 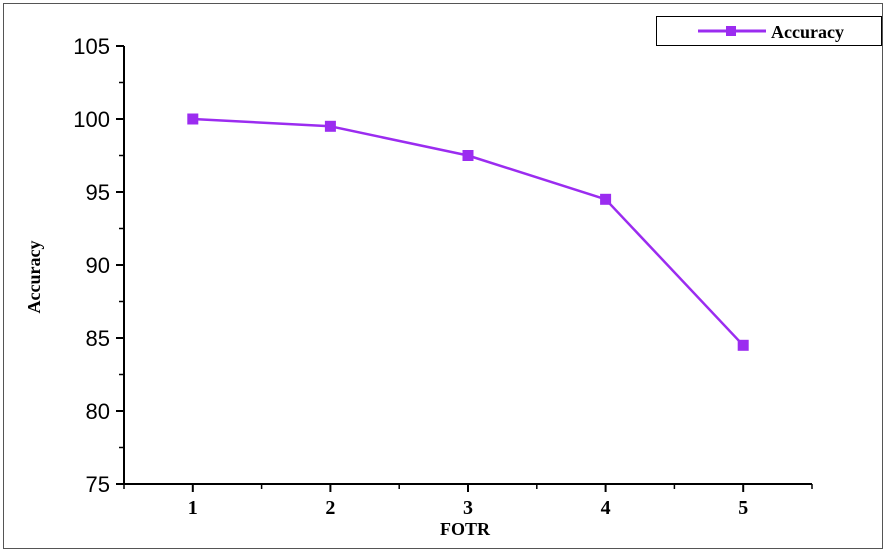 I want to click on x-tick-label: 4, so click(x=606, y=508).